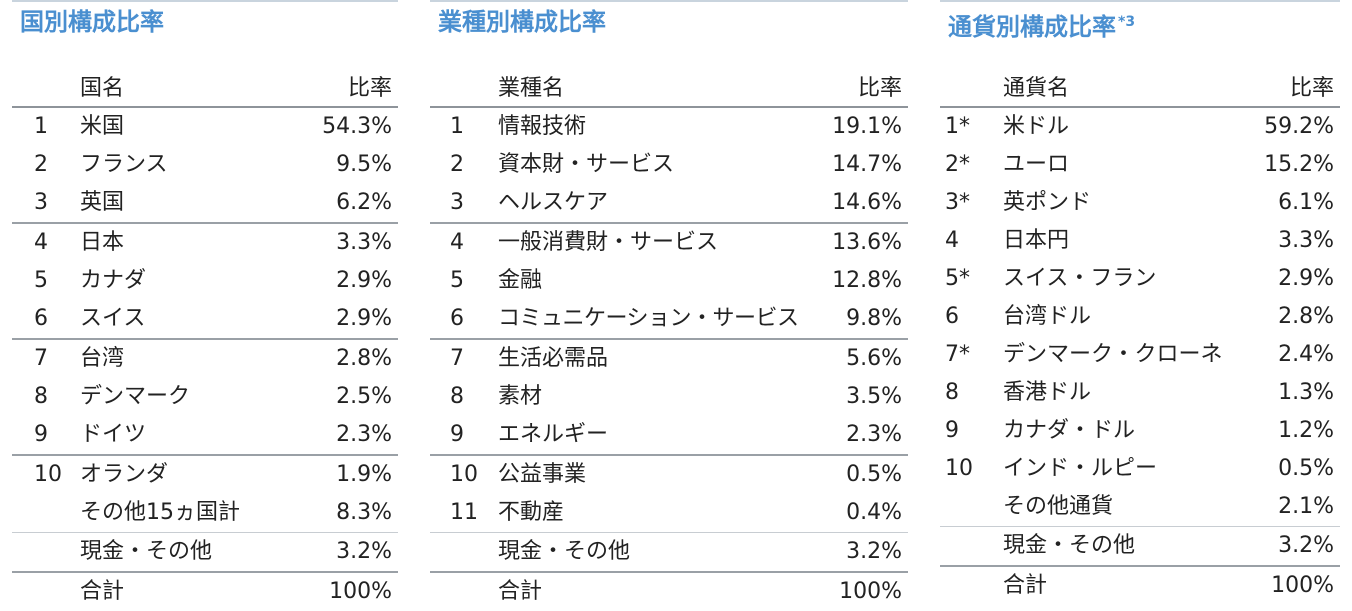 Image resolution: width=1352 pixels, height=611 pixels. What do you see at coordinates (669, 397) in the screenshot?
I see `table-row: 8 素材 3.5%` at bounding box center [669, 397].